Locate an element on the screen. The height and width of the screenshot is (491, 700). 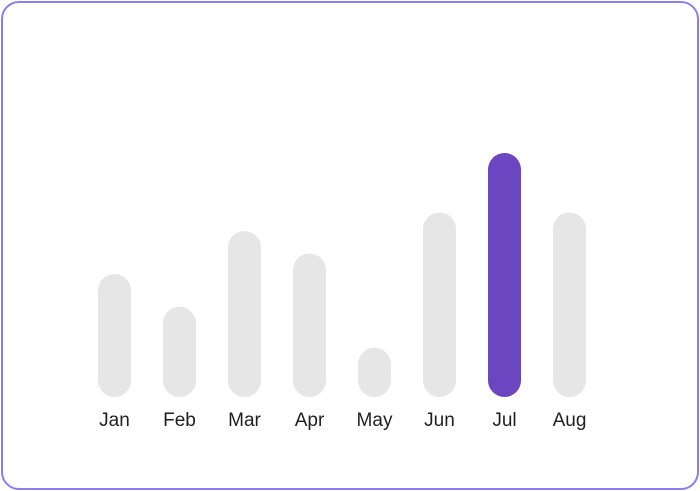
tick-label-aug: Aug is located at coordinates (570, 420).